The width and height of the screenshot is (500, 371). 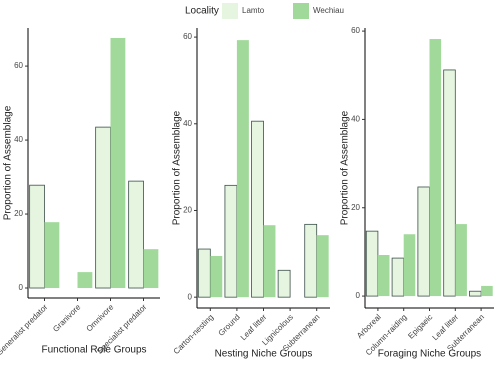 I want to click on x-axis-title: Foraging Niche Groups, so click(x=429, y=354).